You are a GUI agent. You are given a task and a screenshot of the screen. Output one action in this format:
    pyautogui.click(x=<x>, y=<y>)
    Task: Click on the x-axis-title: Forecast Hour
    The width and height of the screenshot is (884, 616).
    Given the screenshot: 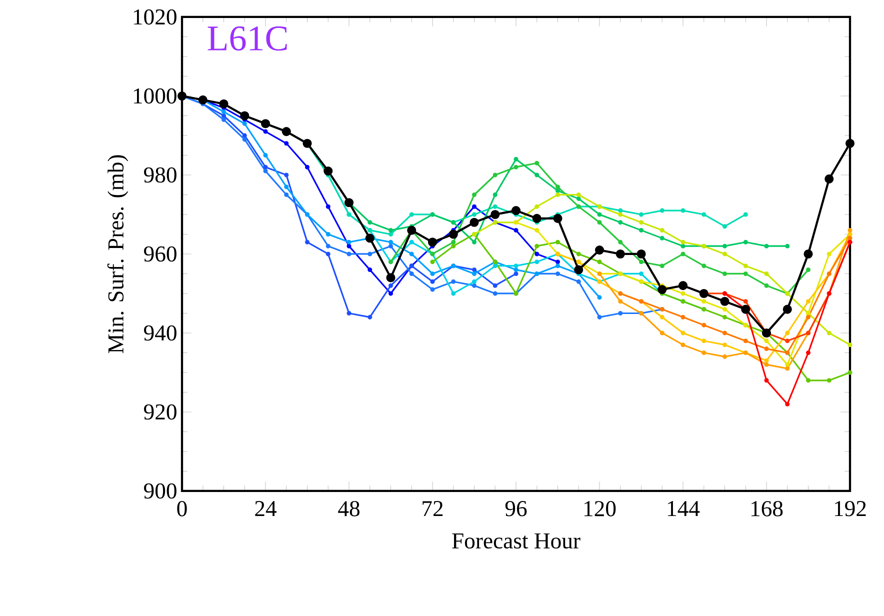 What is the action you would take?
    pyautogui.click(x=516, y=541)
    